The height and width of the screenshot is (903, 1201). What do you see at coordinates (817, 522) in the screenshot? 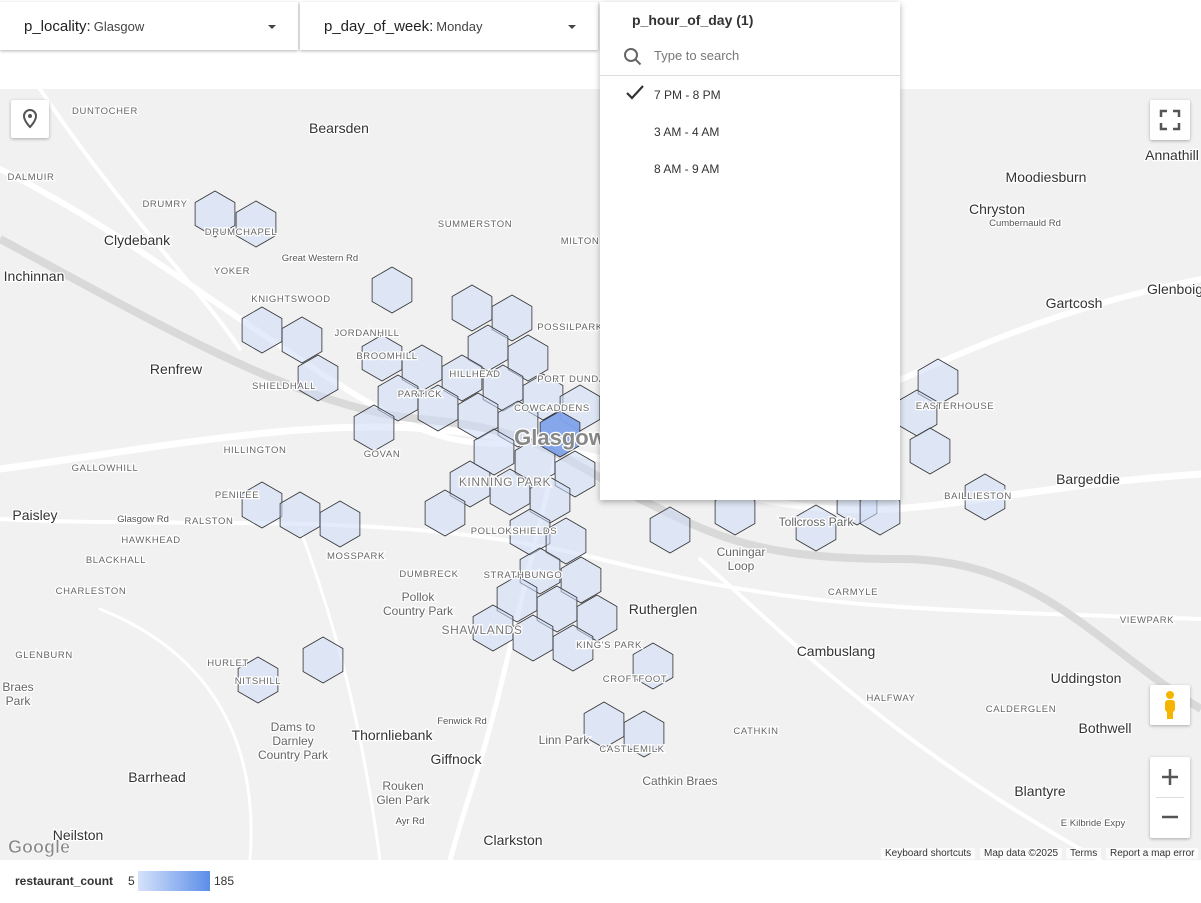
I see `map-label: Tollcross Park` at bounding box center [817, 522].